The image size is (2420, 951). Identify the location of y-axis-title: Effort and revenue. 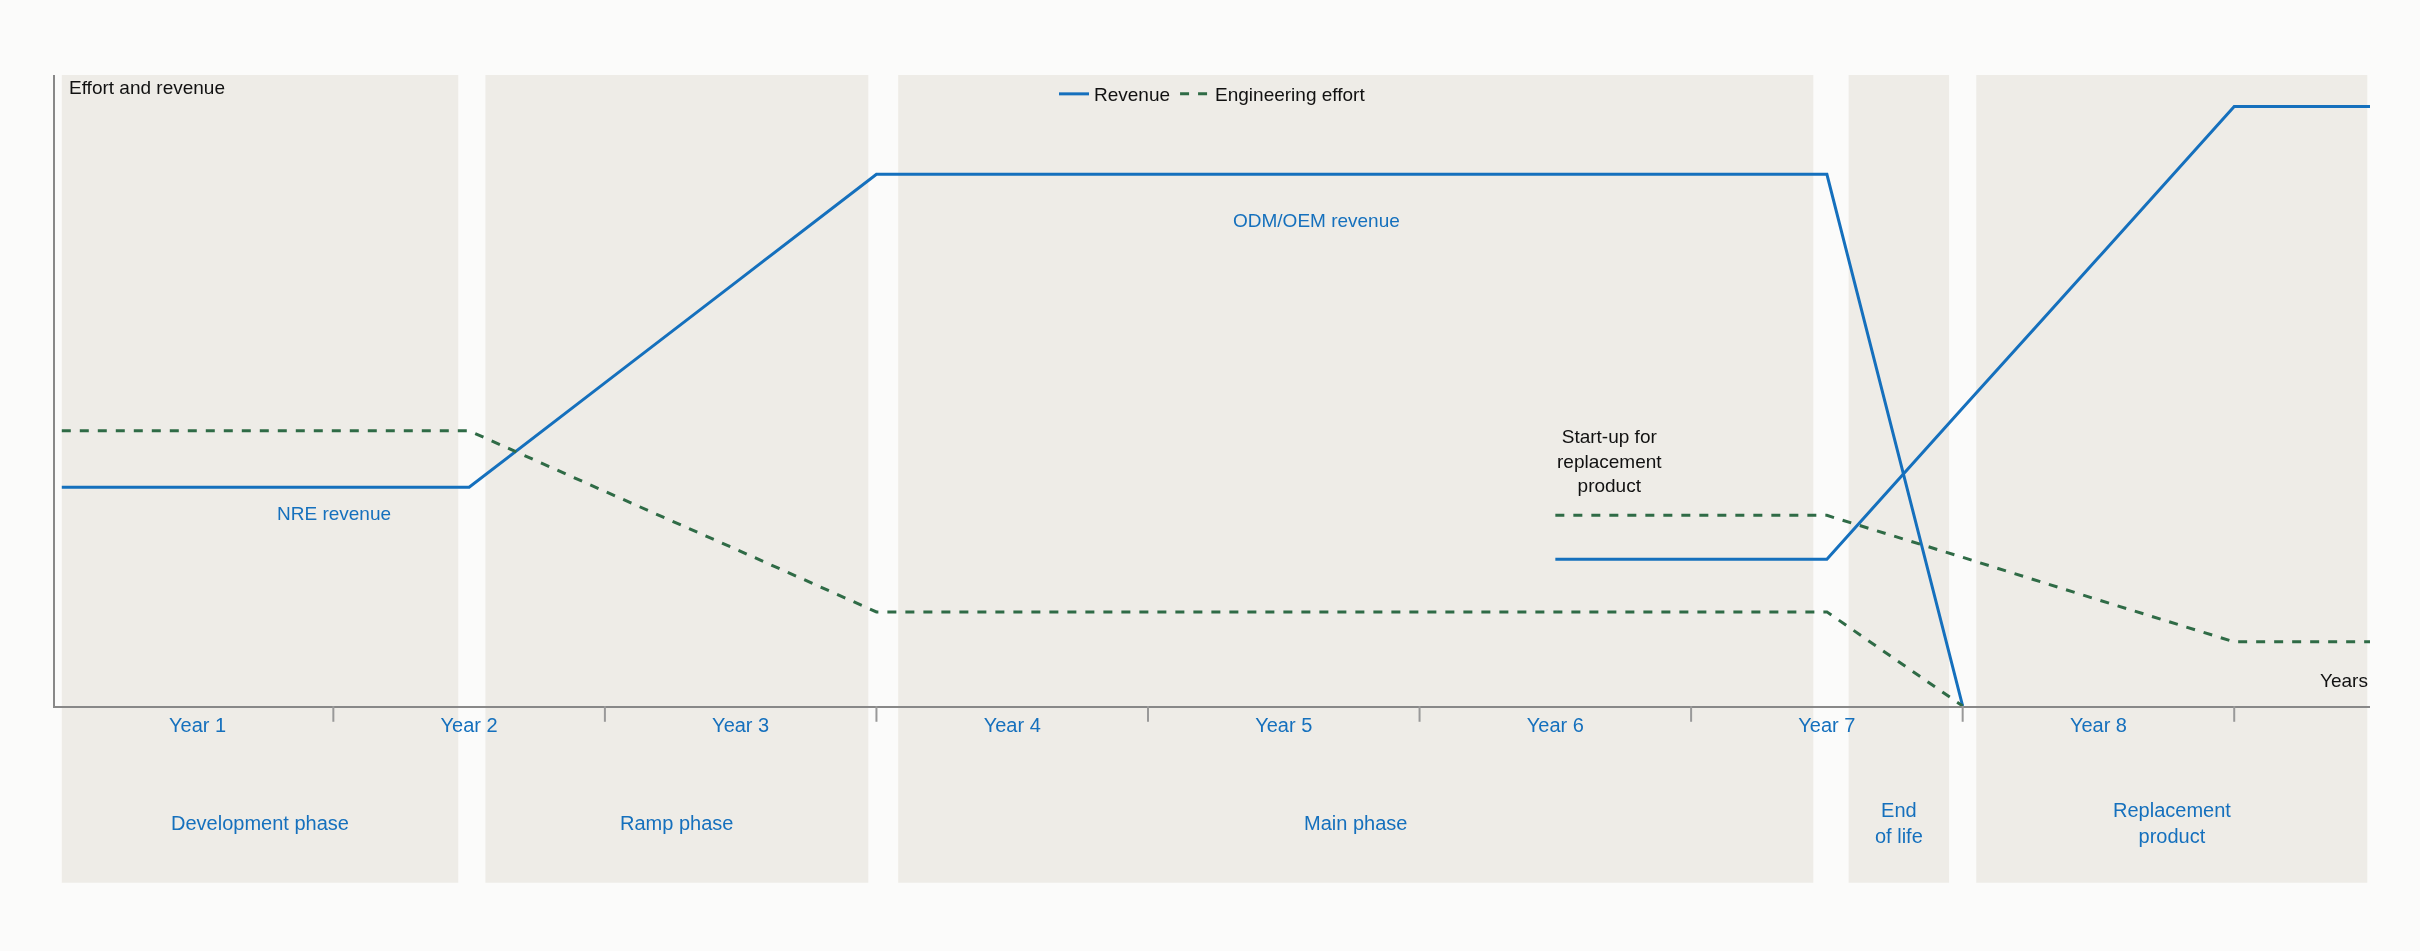
(147, 87).